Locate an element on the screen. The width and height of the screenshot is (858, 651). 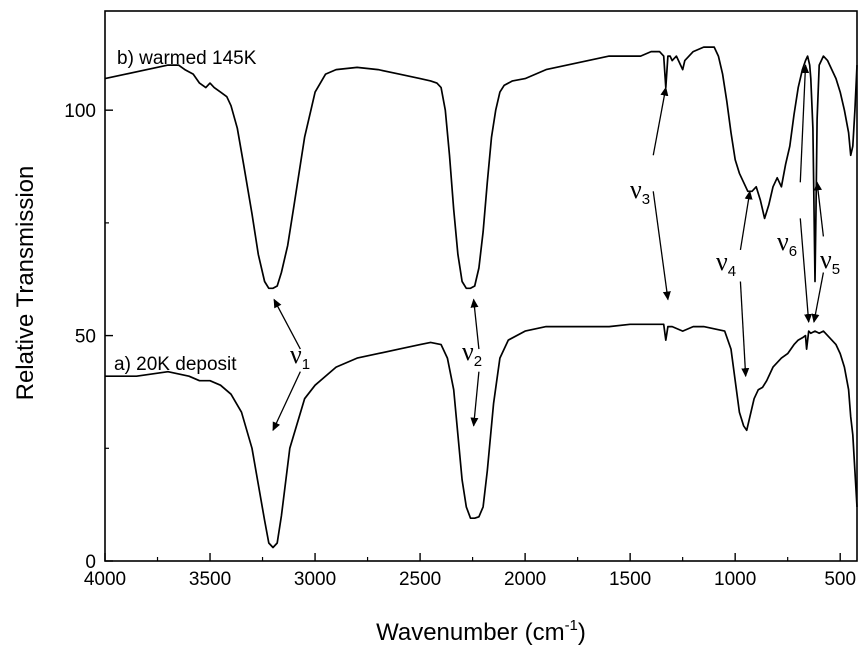
y-tick-label: 0 is located at coordinates (90, 562).